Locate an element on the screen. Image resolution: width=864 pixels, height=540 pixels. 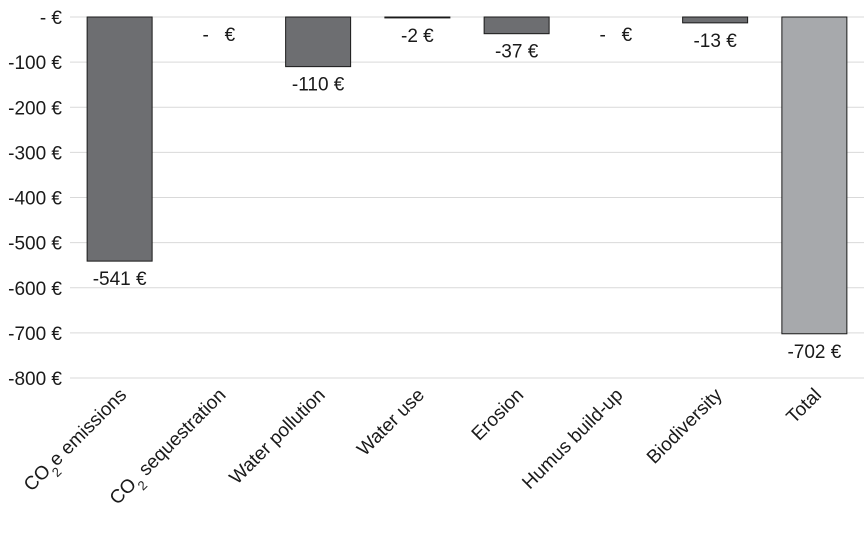
y-tick-label: -300 € is located at coordinates (35, 153).